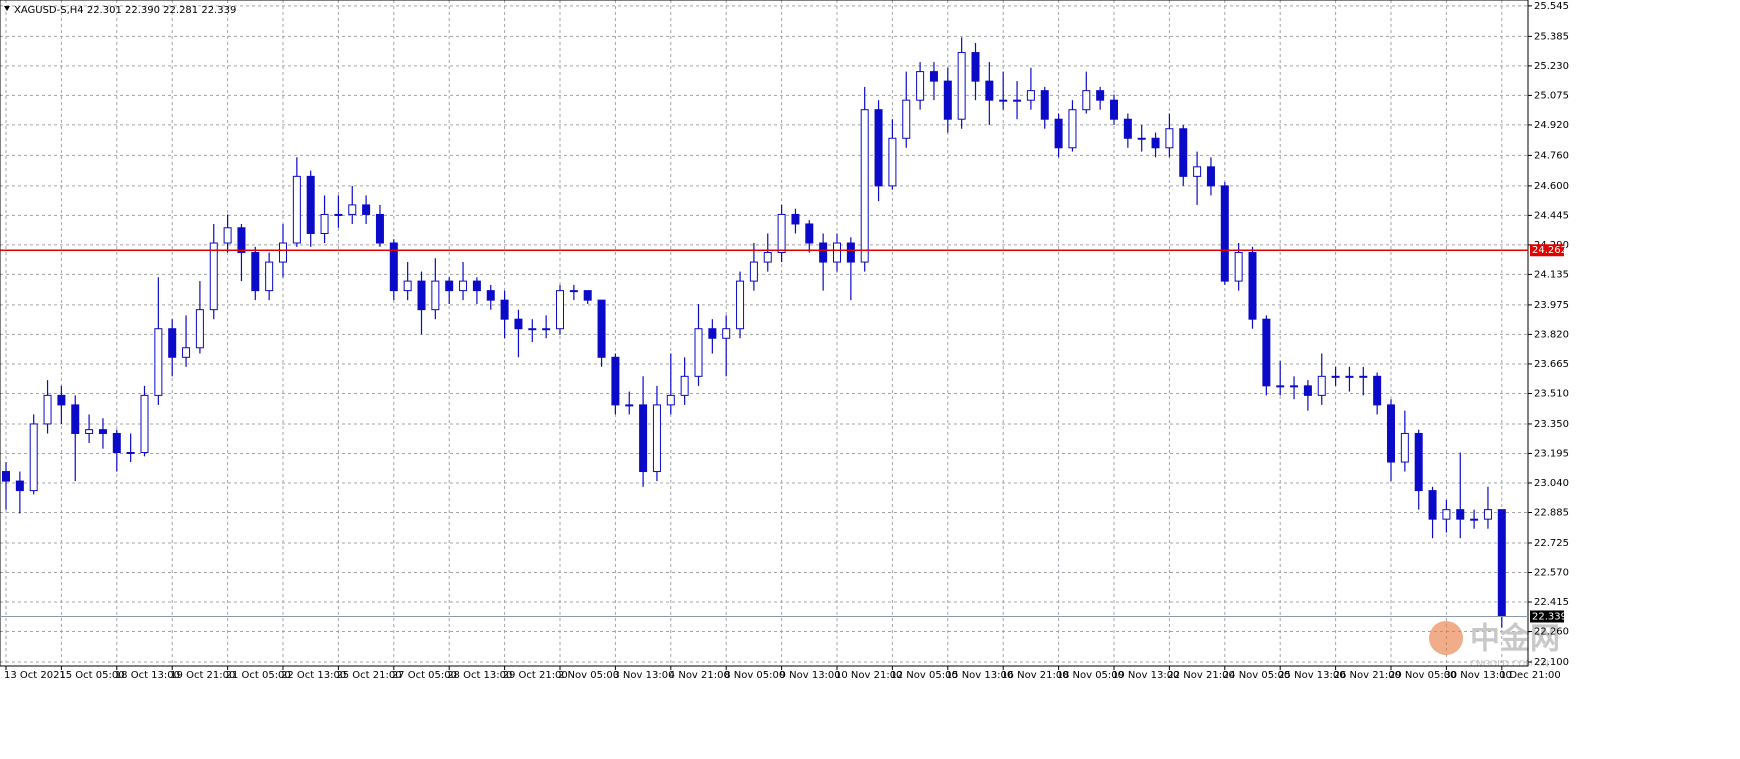  Describe the element at coordinates (1551, 305) in the screenshot. I see `y-tick-label: 23.975` at that location.